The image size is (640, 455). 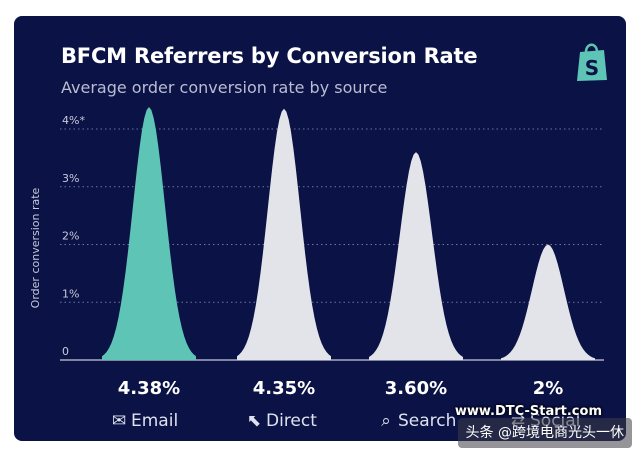 I want to click on y-tick-label: 0, so click(x=65, y=351).